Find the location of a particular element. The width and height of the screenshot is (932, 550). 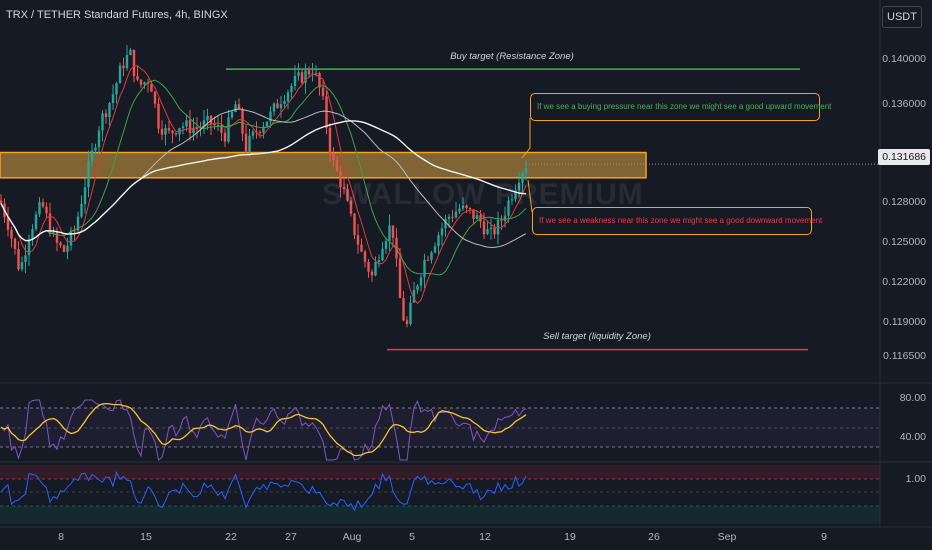

buy-note-connector is located at coordinates (526, 138).